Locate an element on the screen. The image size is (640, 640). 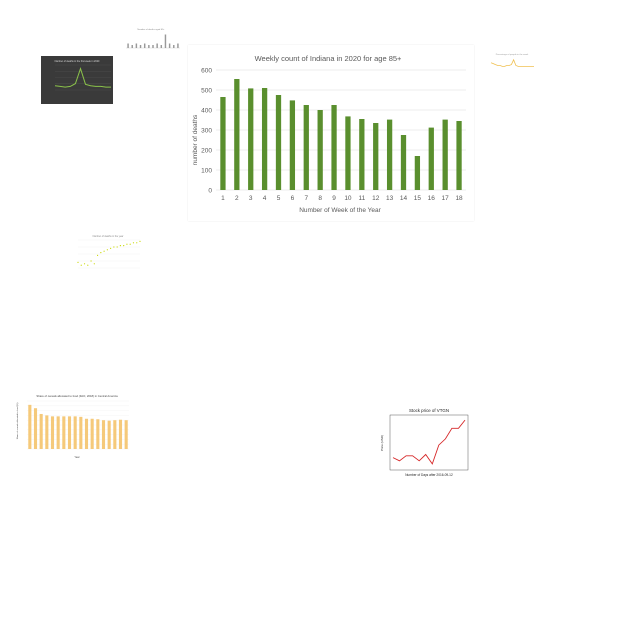
tr-series-line is located at coordinates (512, 62).